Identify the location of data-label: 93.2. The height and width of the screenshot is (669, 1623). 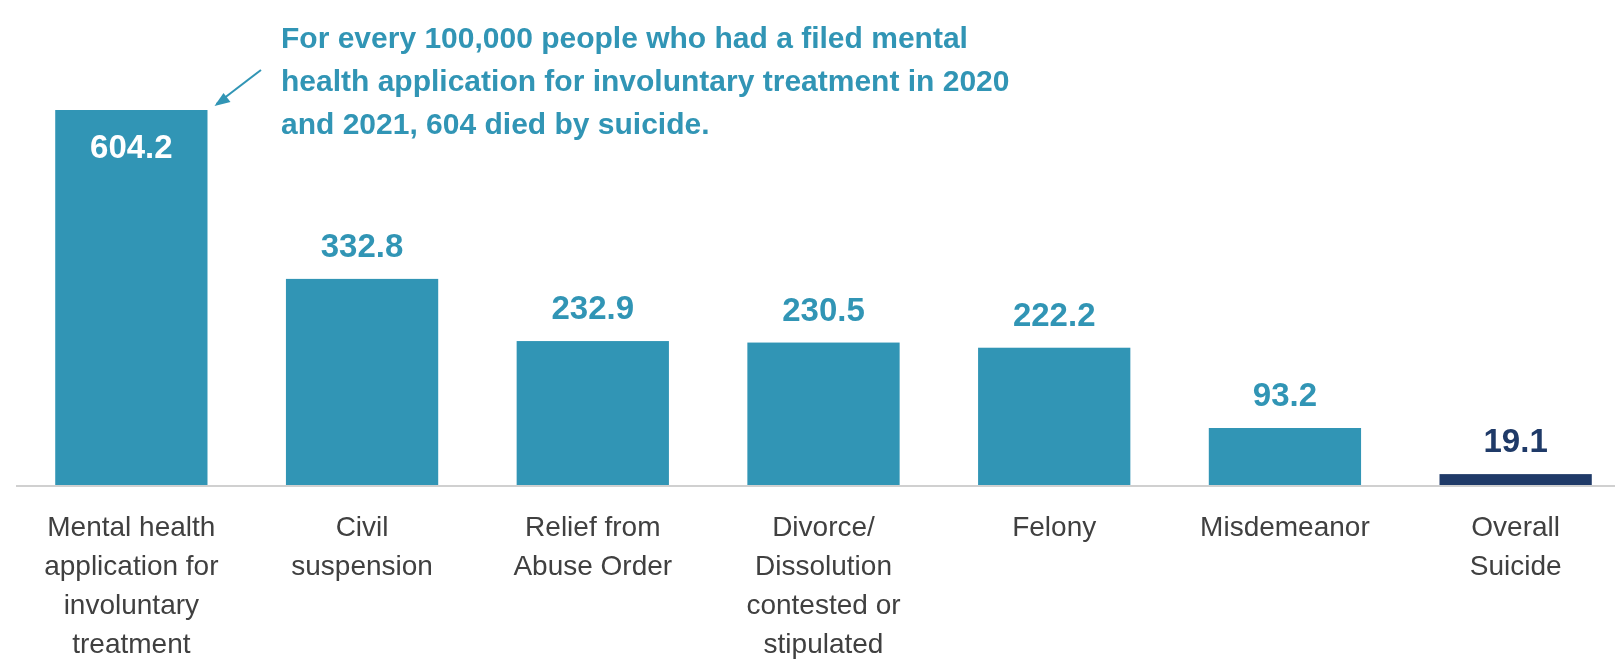
(1285, 394).